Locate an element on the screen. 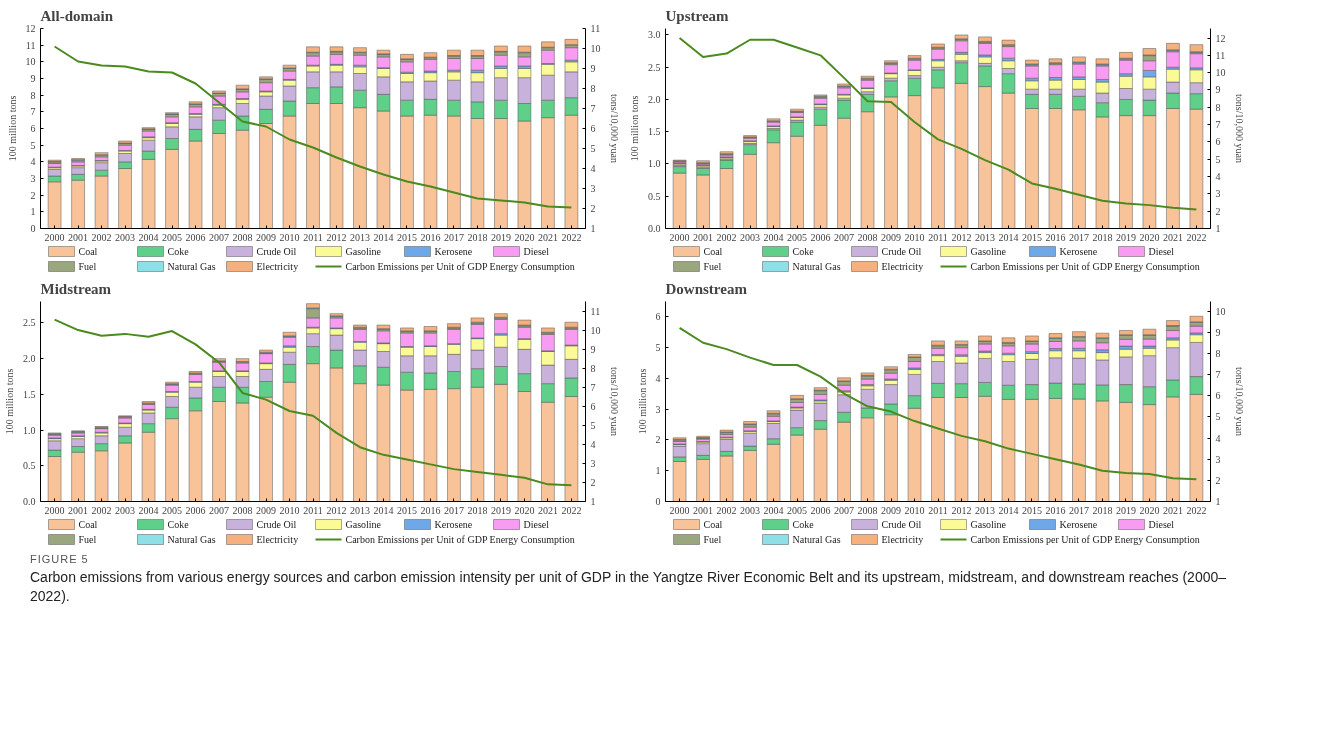 This screenshot has width=1322, height=738. x-tick-label: 2020 is located at coordinates (1149, 510).